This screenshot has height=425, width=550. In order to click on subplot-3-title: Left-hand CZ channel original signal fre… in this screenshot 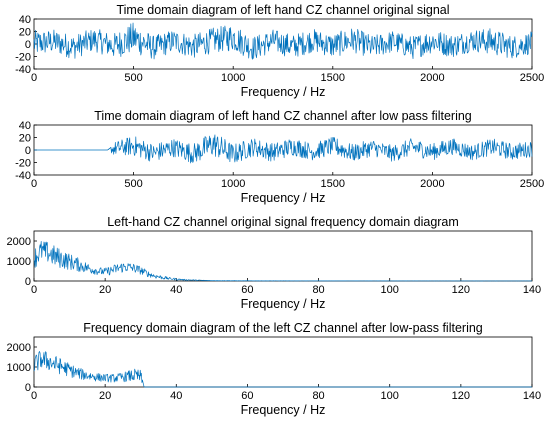, I will do `click(283, 222)`.